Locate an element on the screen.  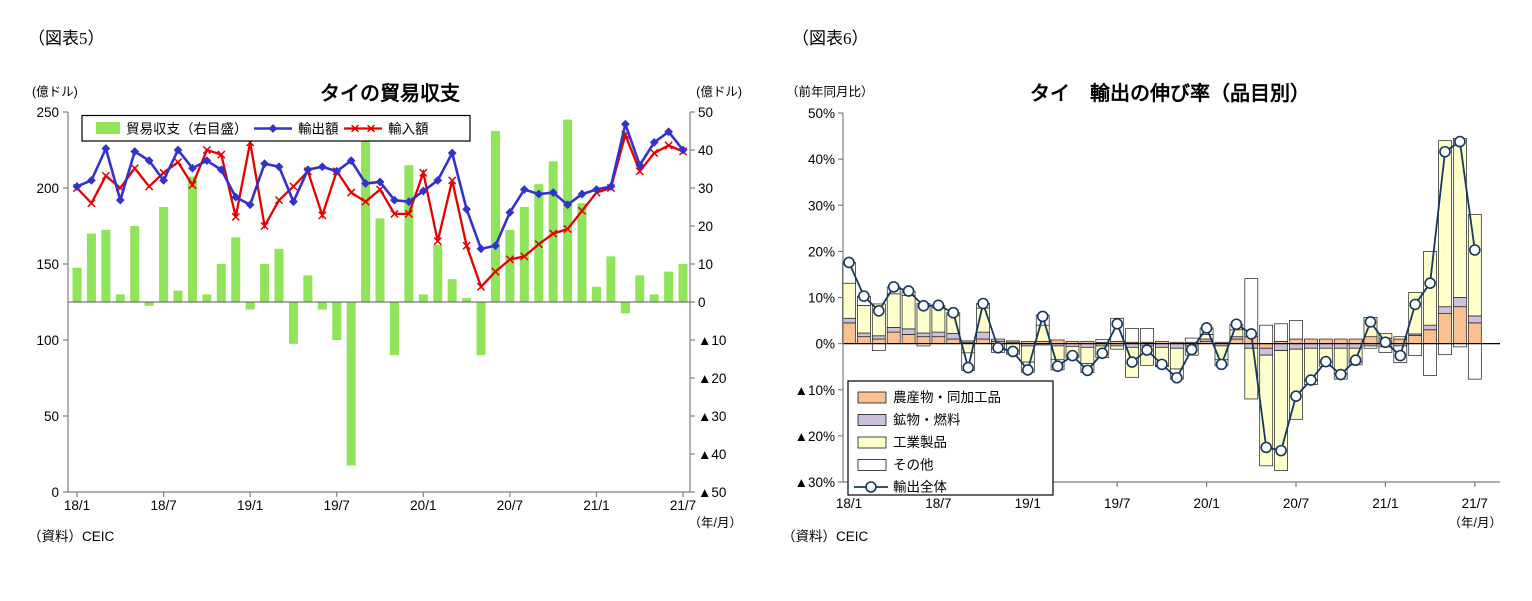
figure6-legend-glyphs is located at coordinates (871, 442).